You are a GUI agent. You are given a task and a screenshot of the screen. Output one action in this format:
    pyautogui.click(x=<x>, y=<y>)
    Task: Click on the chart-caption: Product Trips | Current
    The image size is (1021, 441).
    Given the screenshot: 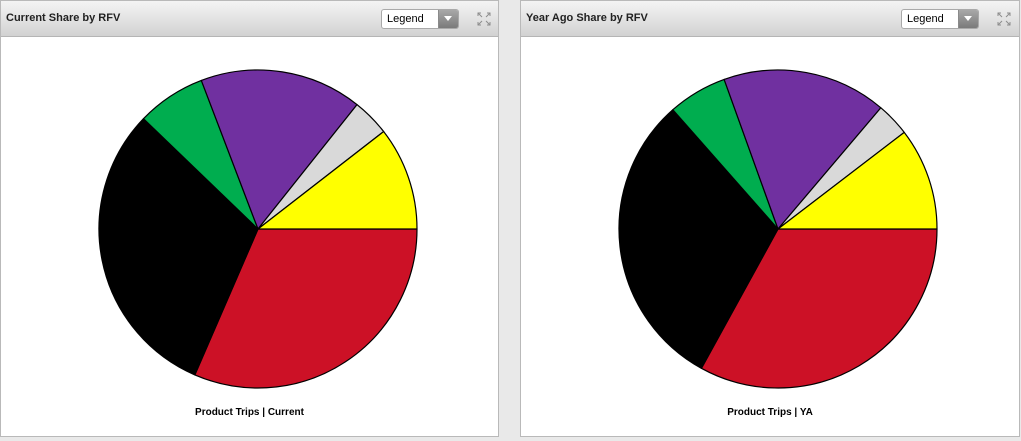 What is the action you would take?
    pyautogui.click(x=249, y=412)
    